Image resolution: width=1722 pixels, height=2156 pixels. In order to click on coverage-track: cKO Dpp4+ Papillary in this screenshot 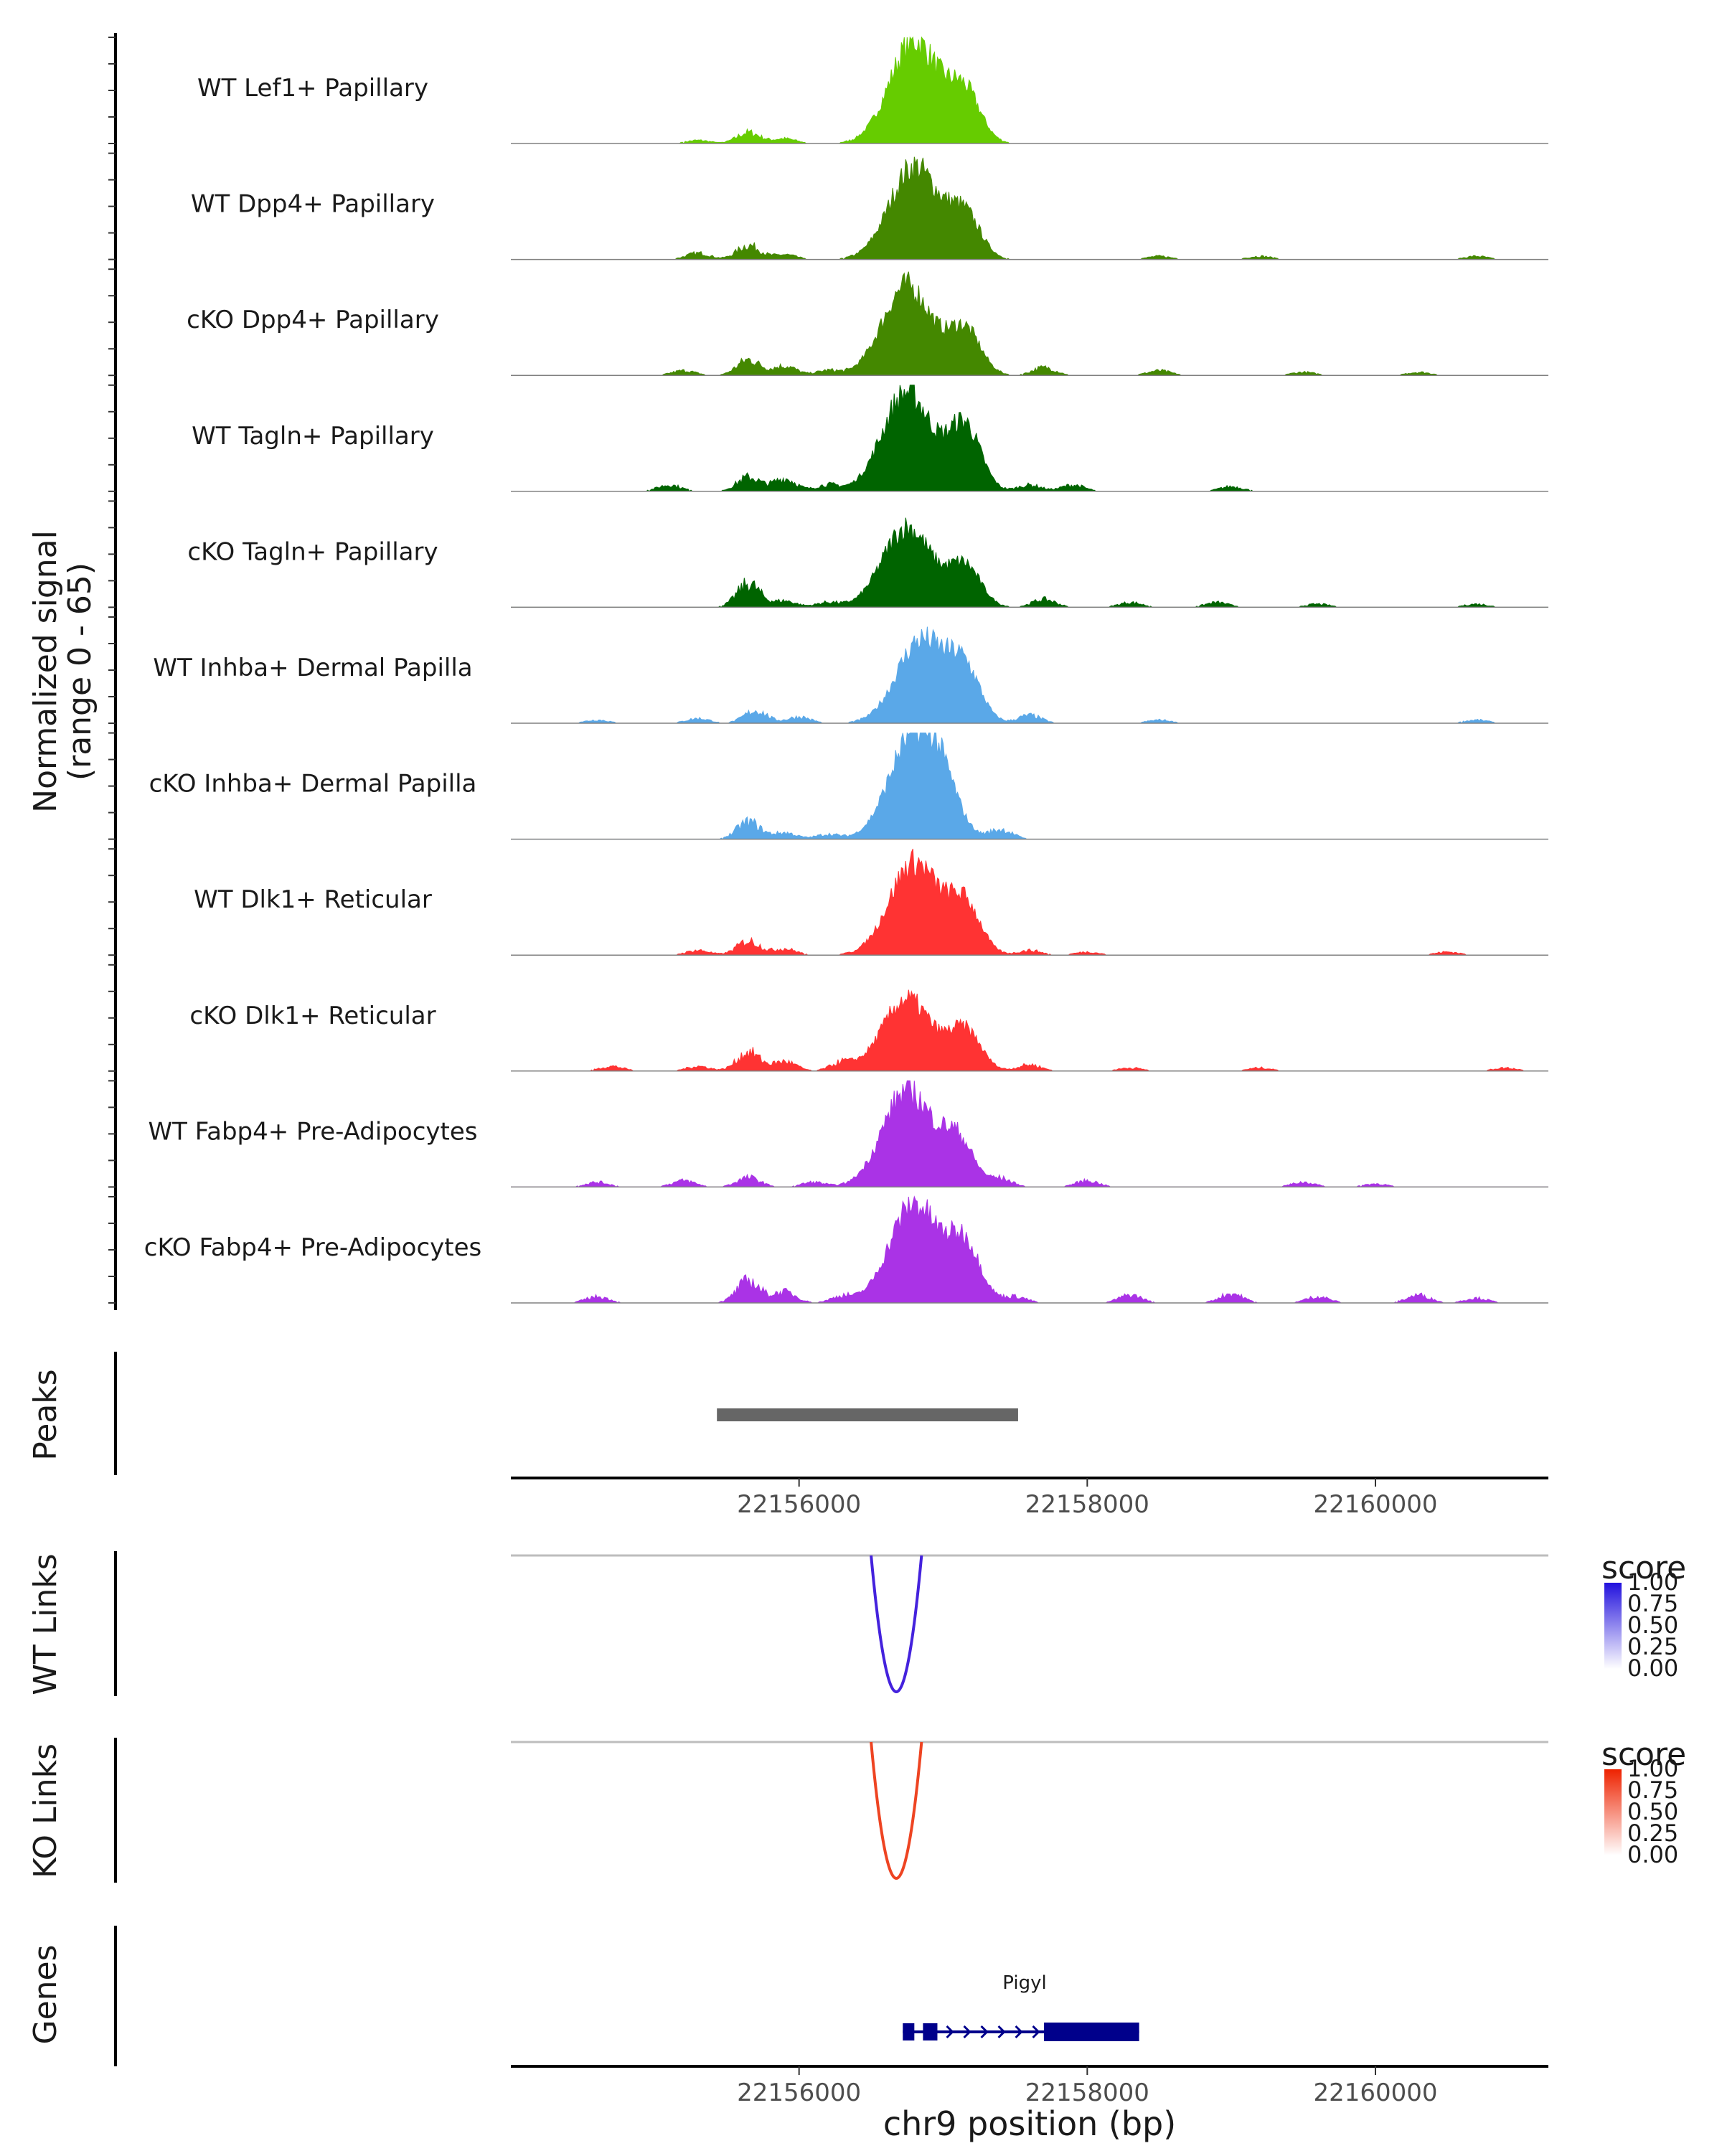, I will do `click(868, 323)`.